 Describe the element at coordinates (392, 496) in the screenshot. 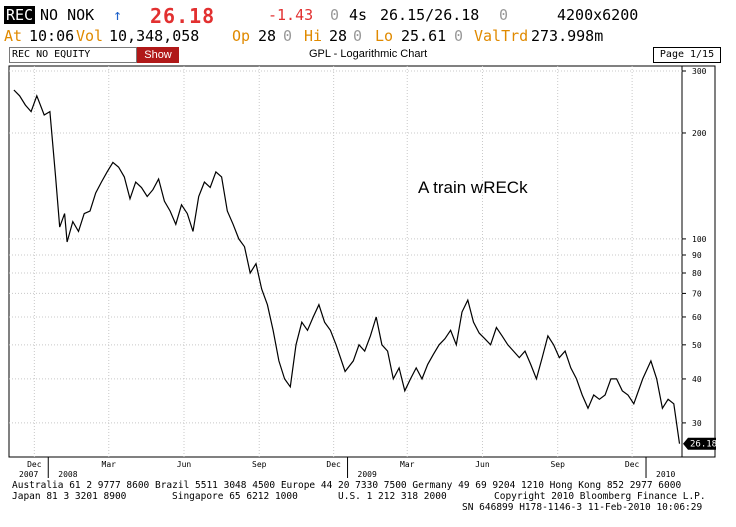

I see `footer-phone-us: U.S. 1 212 318 2000` at that location.